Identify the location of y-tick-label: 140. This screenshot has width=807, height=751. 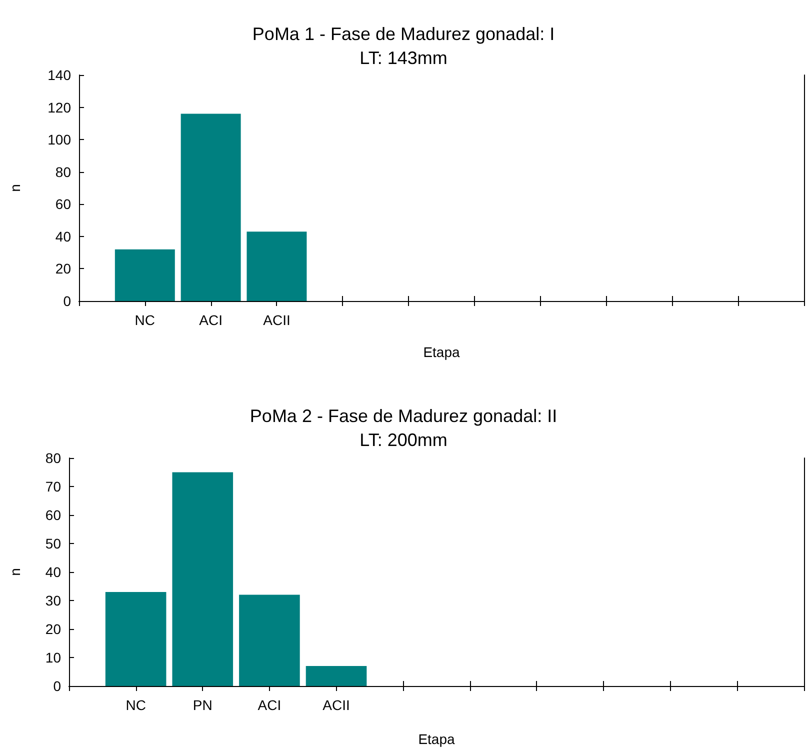
(60, 75).